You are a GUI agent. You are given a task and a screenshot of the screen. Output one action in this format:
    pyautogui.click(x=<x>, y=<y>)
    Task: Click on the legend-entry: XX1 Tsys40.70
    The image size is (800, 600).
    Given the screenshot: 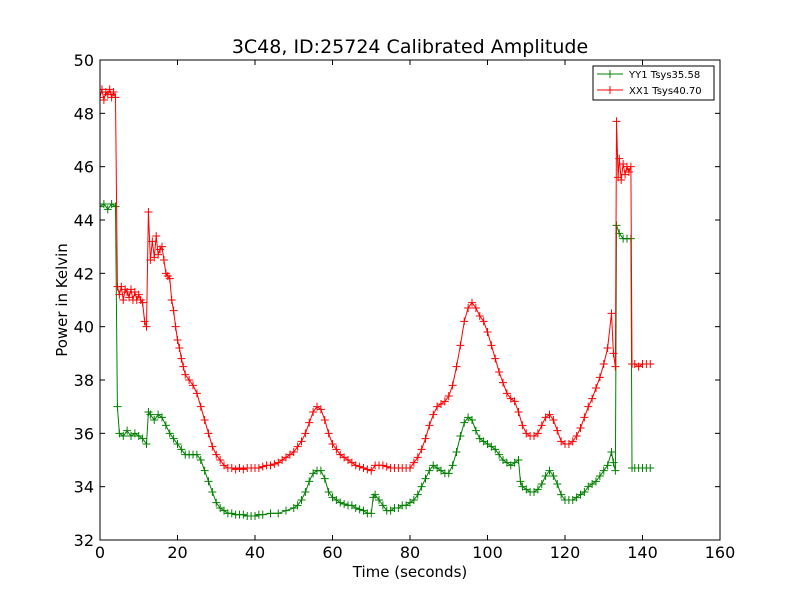 What is the action you would take?
    pyautogui.click(x=649, y=91)
    